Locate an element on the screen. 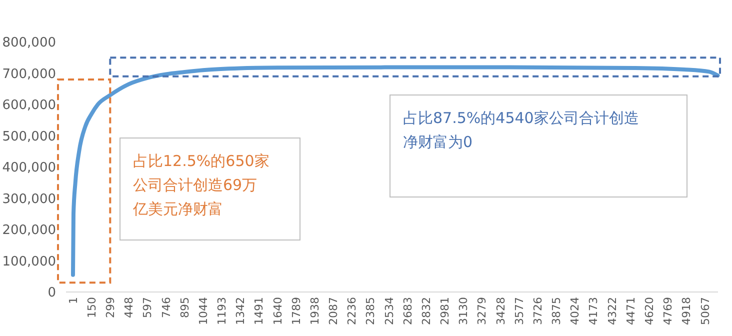 This screenshot has width=732, height=336. x-tick-label: 1342 is located at coordinates (241, 311).